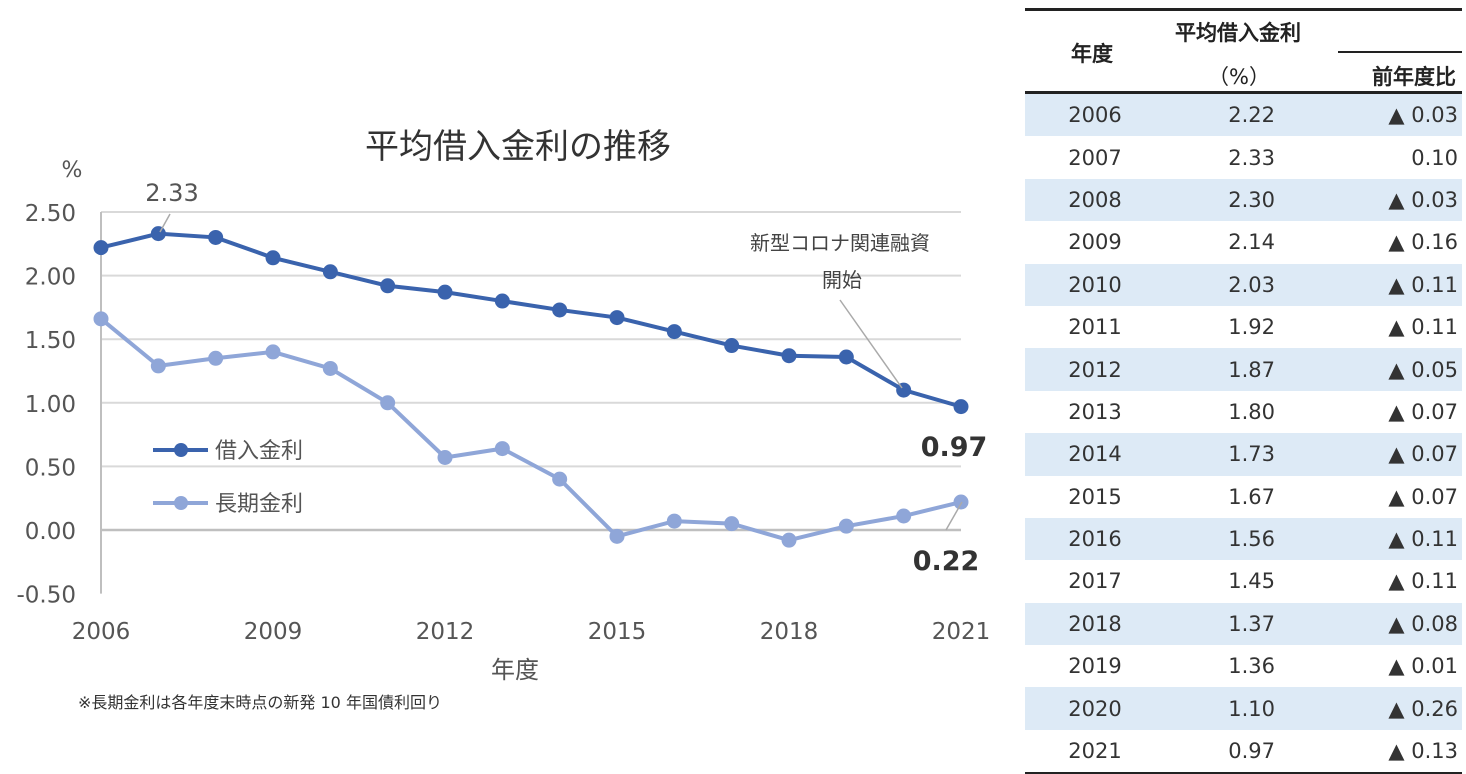  I want to click on cell-year: 2012, so click(1095, 369).